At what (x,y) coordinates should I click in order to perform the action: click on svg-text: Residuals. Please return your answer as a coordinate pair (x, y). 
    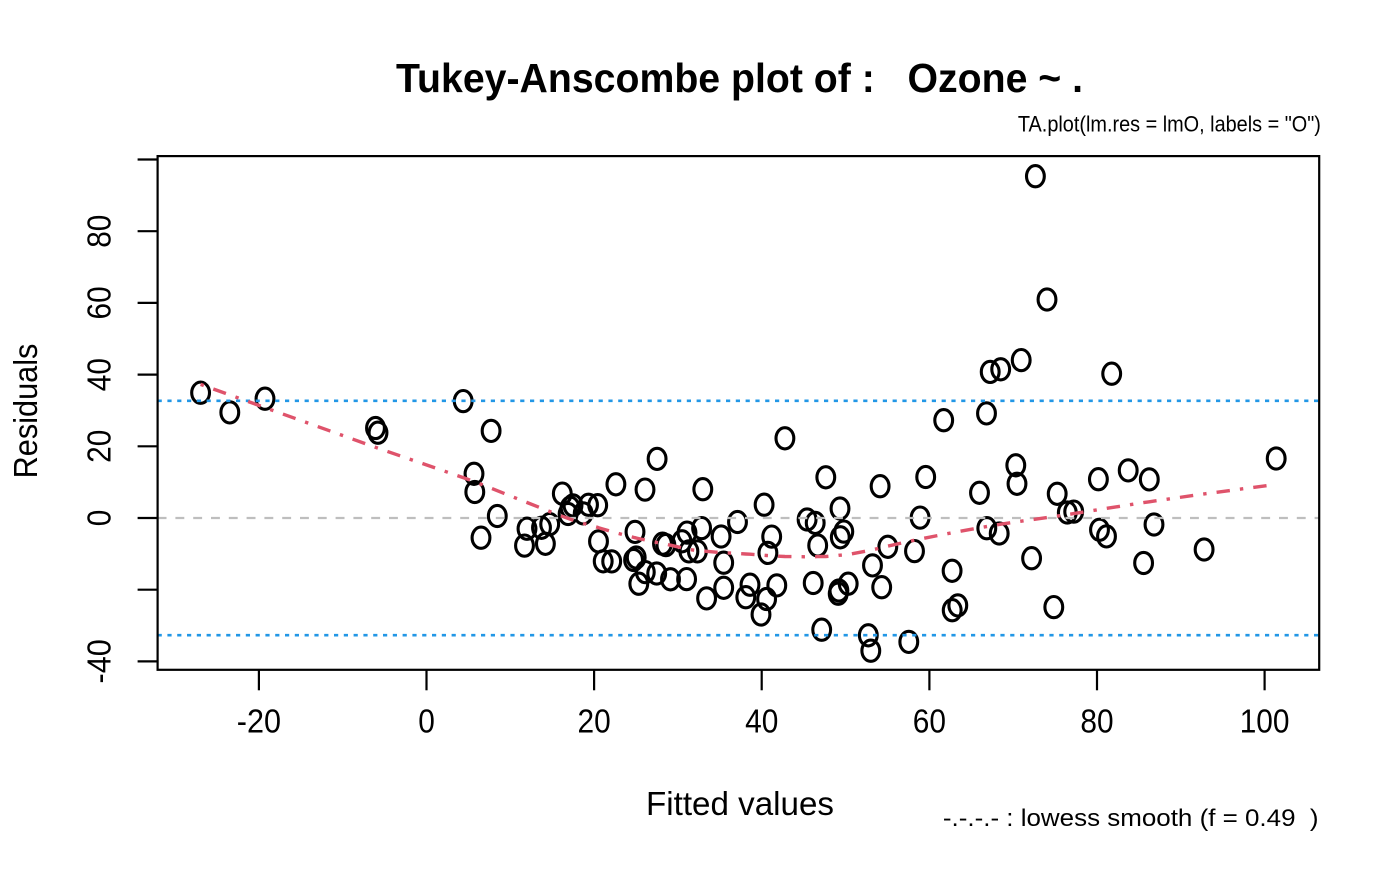
    Looking at the image, I should click on (25, 411).